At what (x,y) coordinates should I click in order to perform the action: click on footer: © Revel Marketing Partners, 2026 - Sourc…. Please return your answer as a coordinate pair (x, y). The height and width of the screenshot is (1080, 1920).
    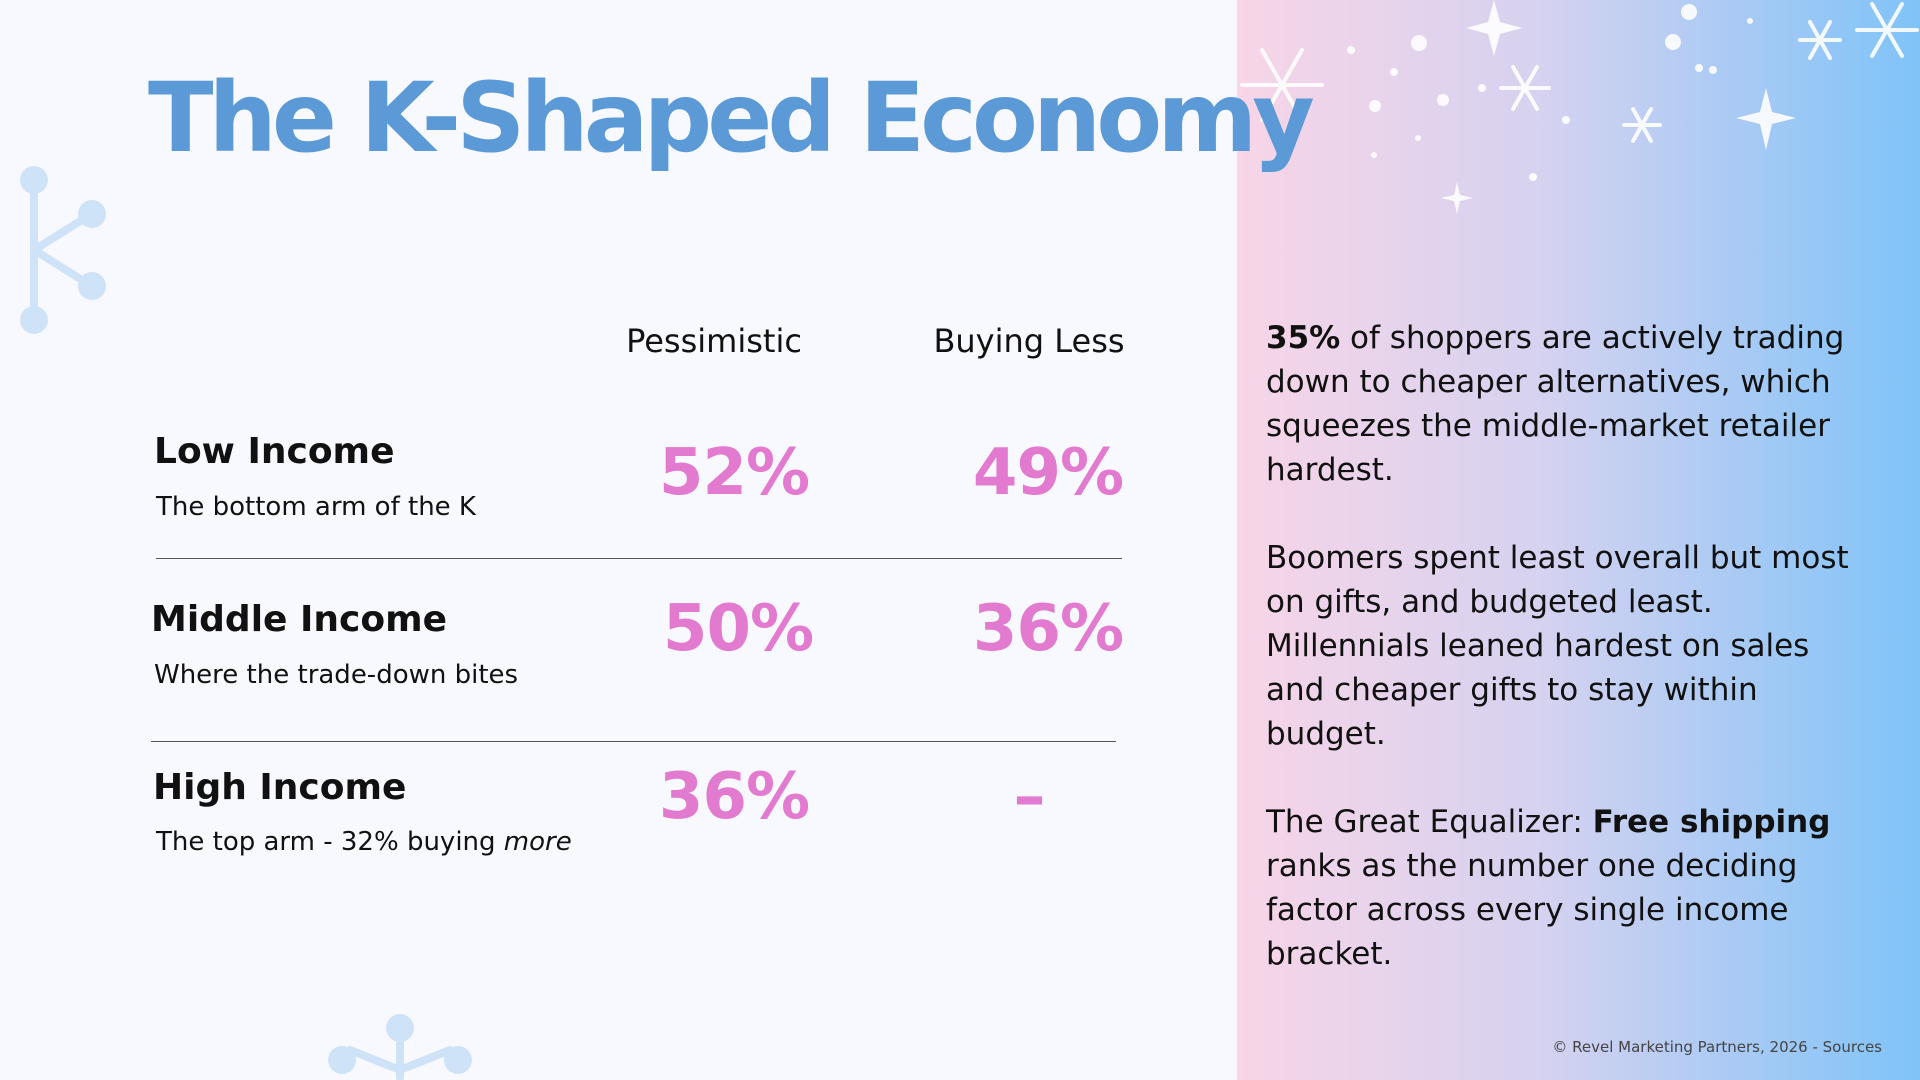
    Looking at the image, I should click on (1717, 1047).